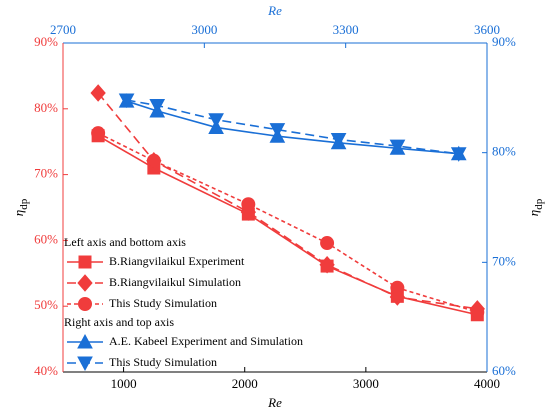 The width and height of the screenshot is (550, 420). What do you see at coordinates (177, 261) in the screenshot?
I see `legend-label: B.Riangvilaikul Experiment` at bounding box center [177, 261].